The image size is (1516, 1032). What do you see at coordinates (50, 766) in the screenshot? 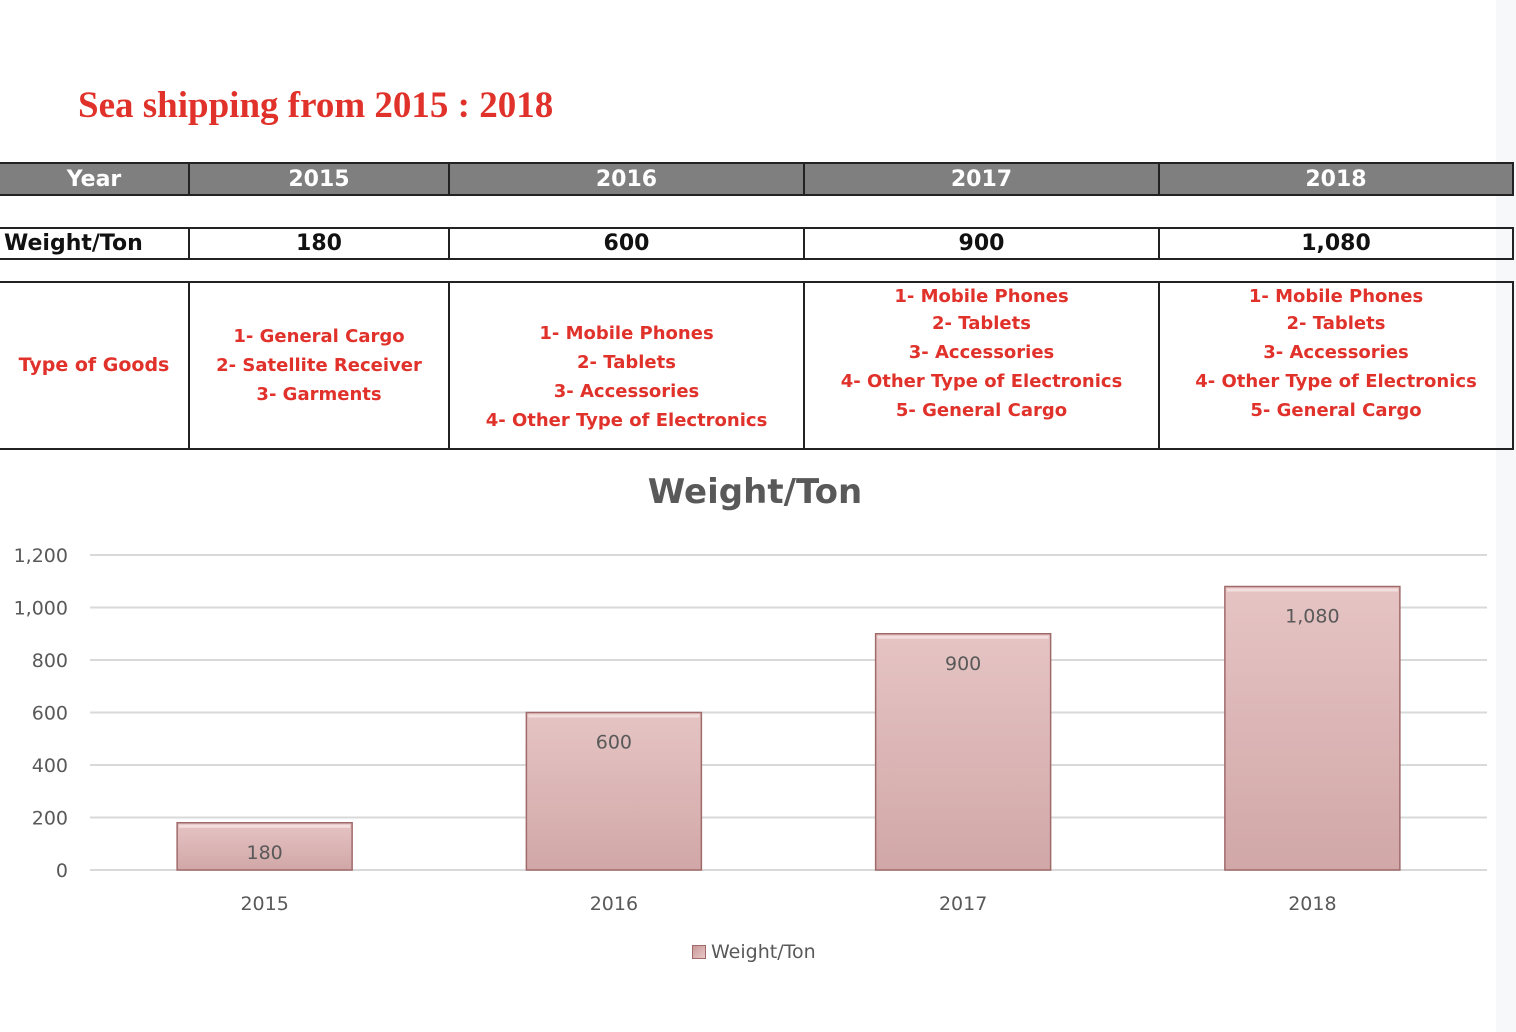
I see `y-tick-label: 400` at bounding box center [50, 766].